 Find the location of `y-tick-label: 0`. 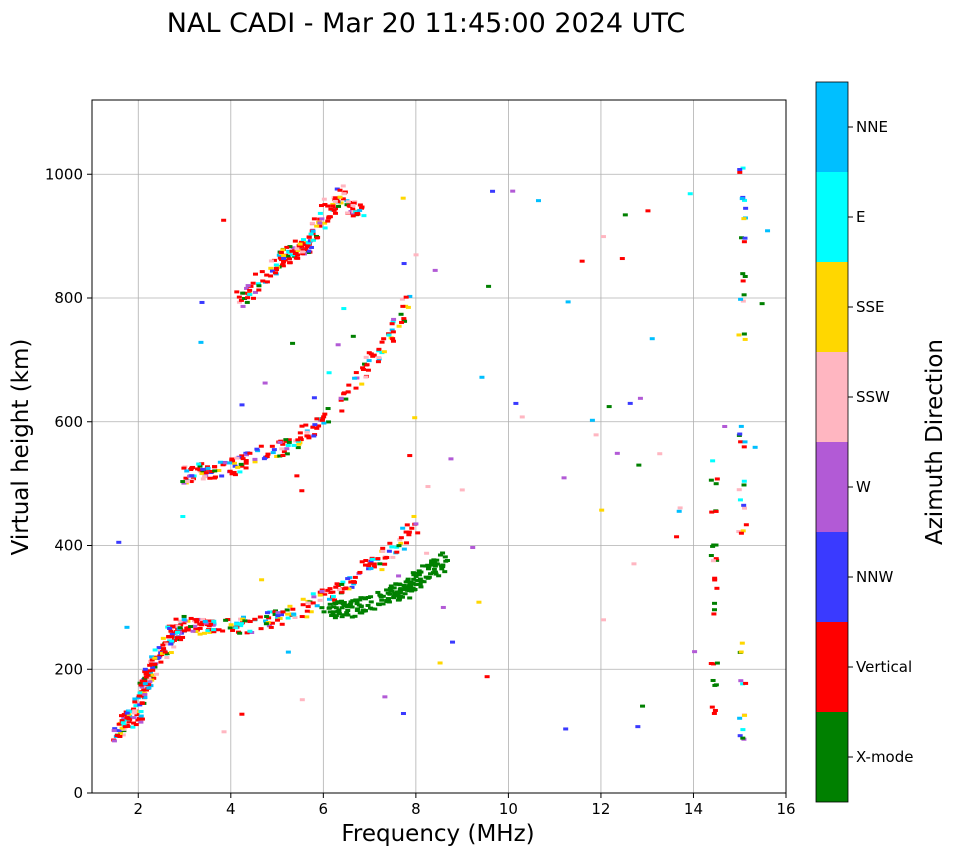

y-tick-label: 0 is located at coordinates (78, 793).